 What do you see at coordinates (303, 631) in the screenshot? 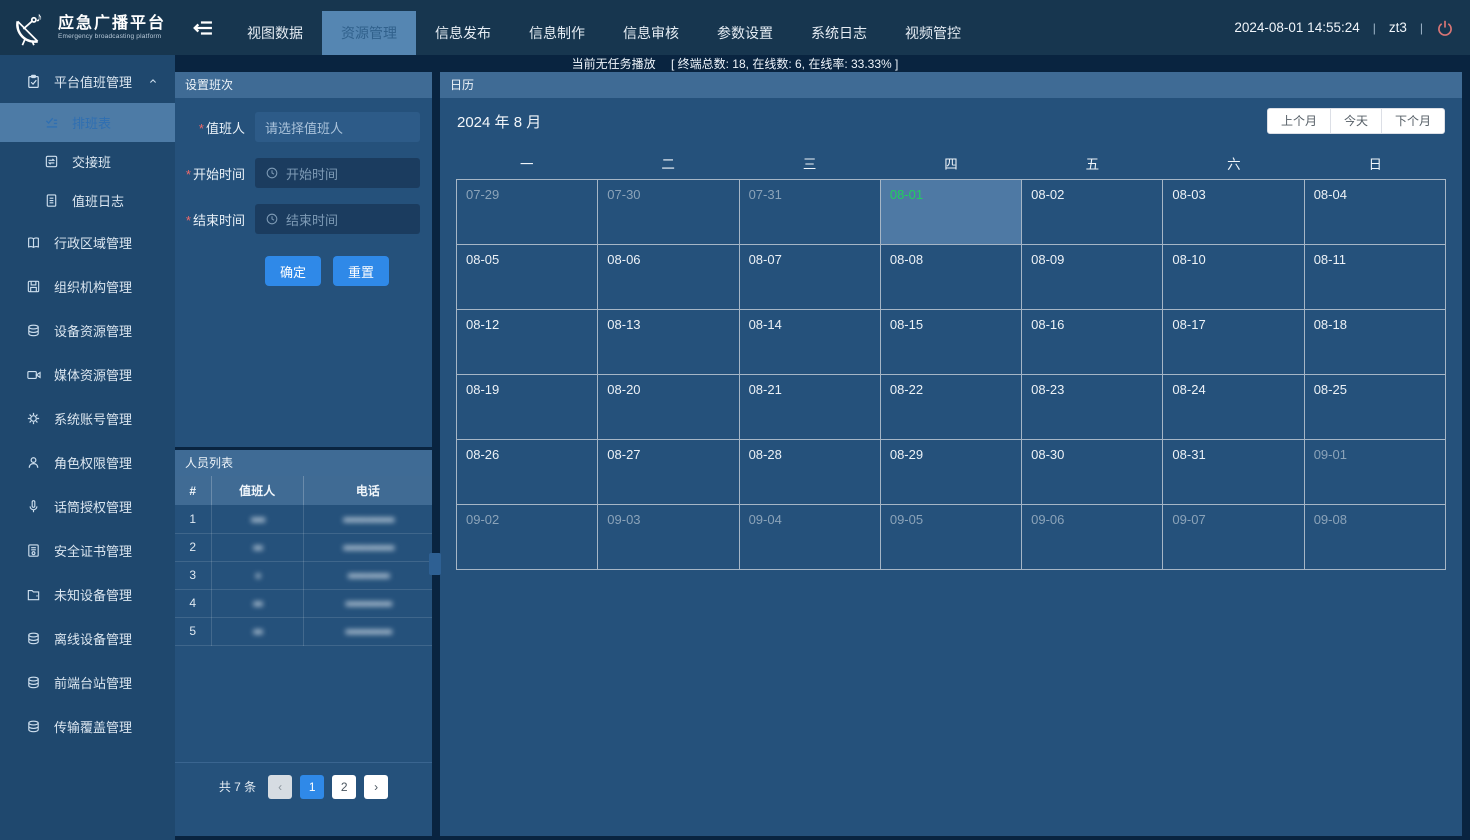
I see `table-row: 5 ●● ●●●●●●●●●●` at bounding box center [303, 631].